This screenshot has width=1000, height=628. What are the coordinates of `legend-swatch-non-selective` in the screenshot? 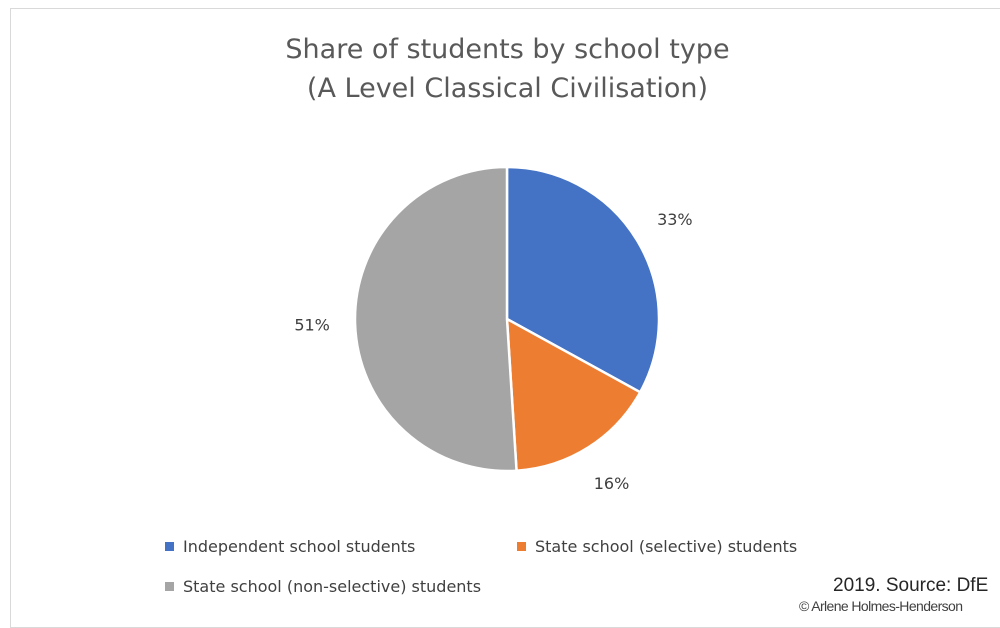 It's located at (169, 586).